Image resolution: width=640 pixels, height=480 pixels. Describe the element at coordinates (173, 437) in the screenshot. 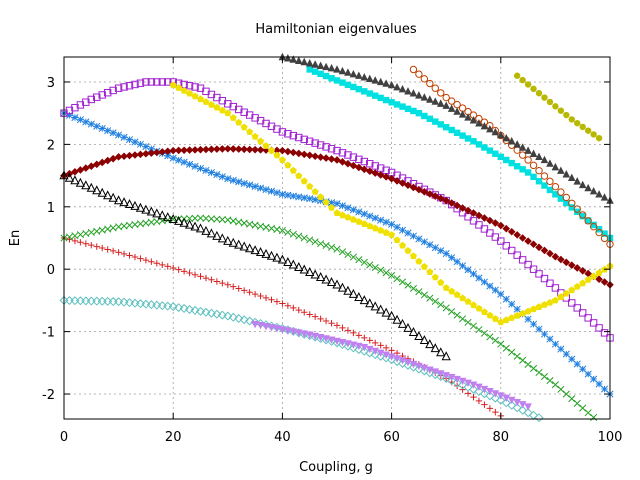

I see `x-tick-label: 20` at that location.